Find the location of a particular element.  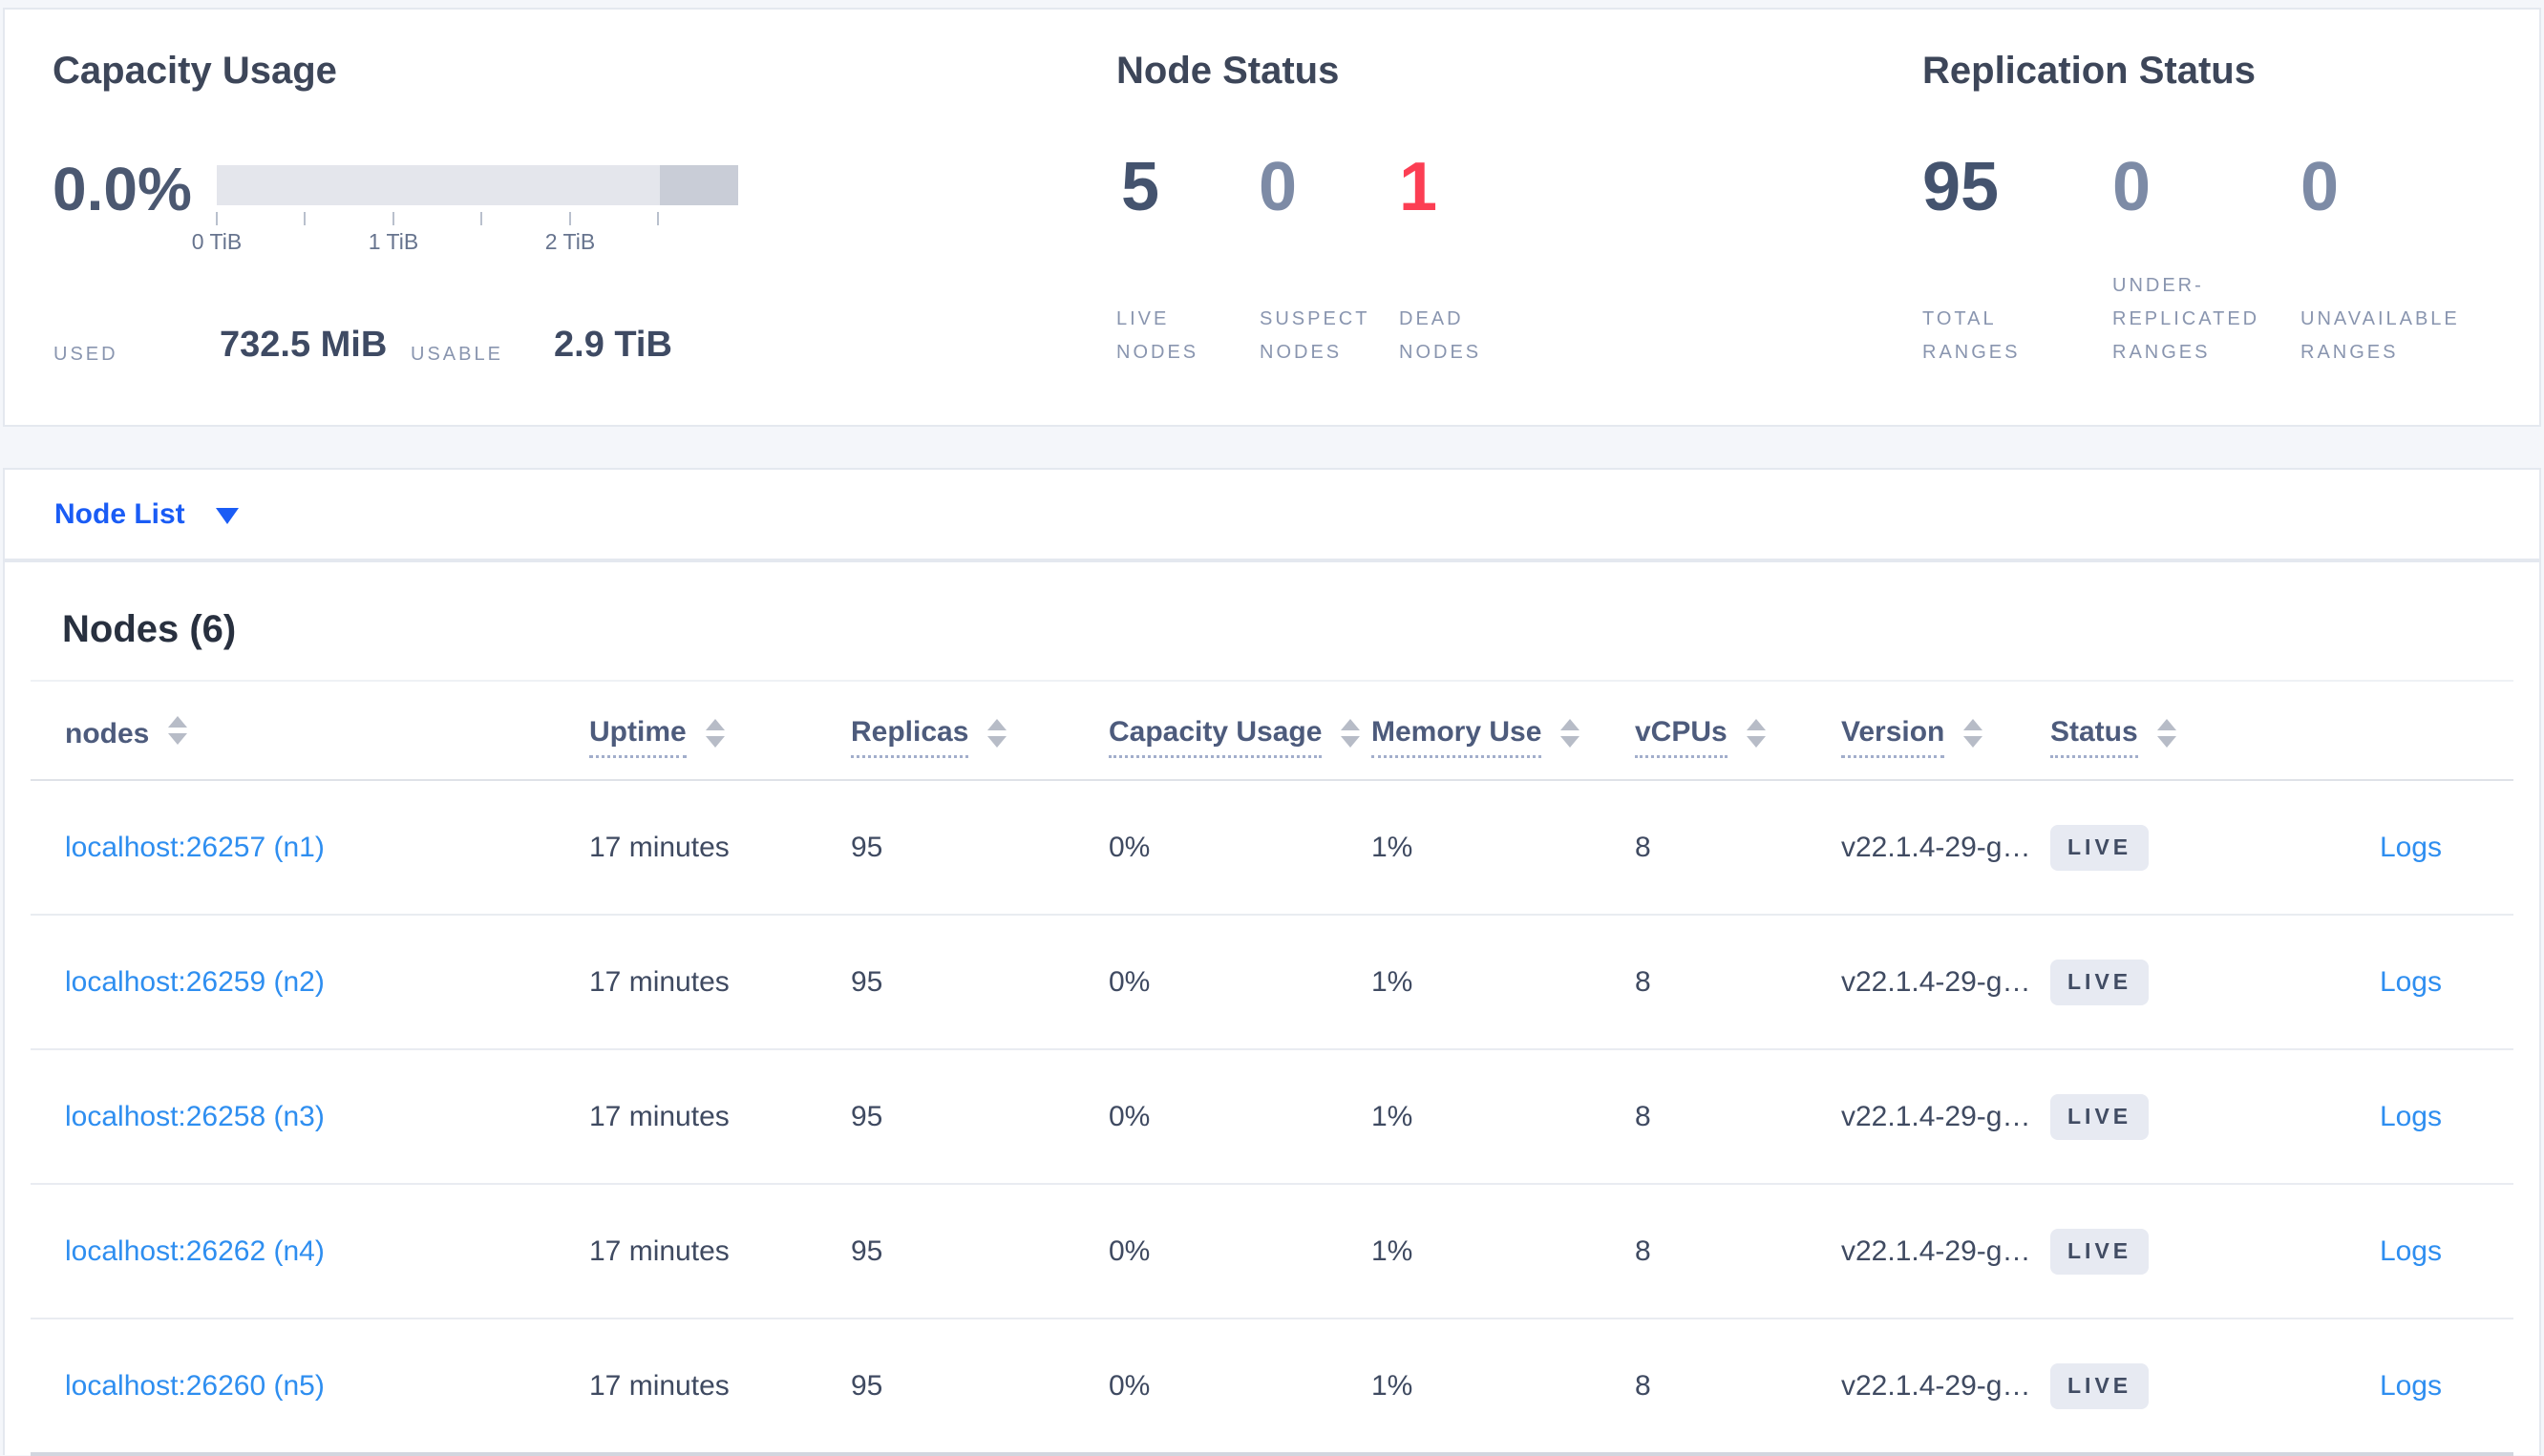

capacity-usage-bar is located at coordinates (478, 185).